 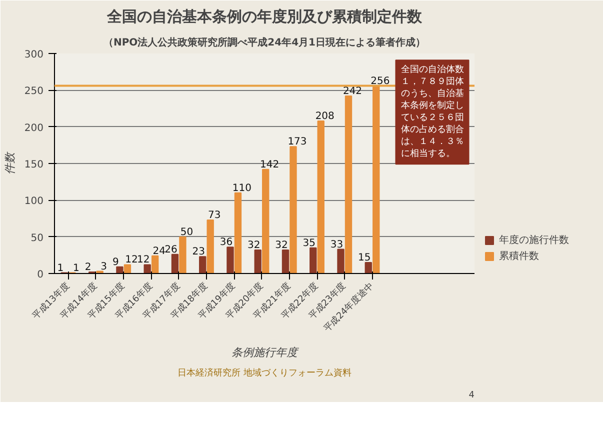 I want to click on y-tick-label: 100, so click(x=34, y=202).